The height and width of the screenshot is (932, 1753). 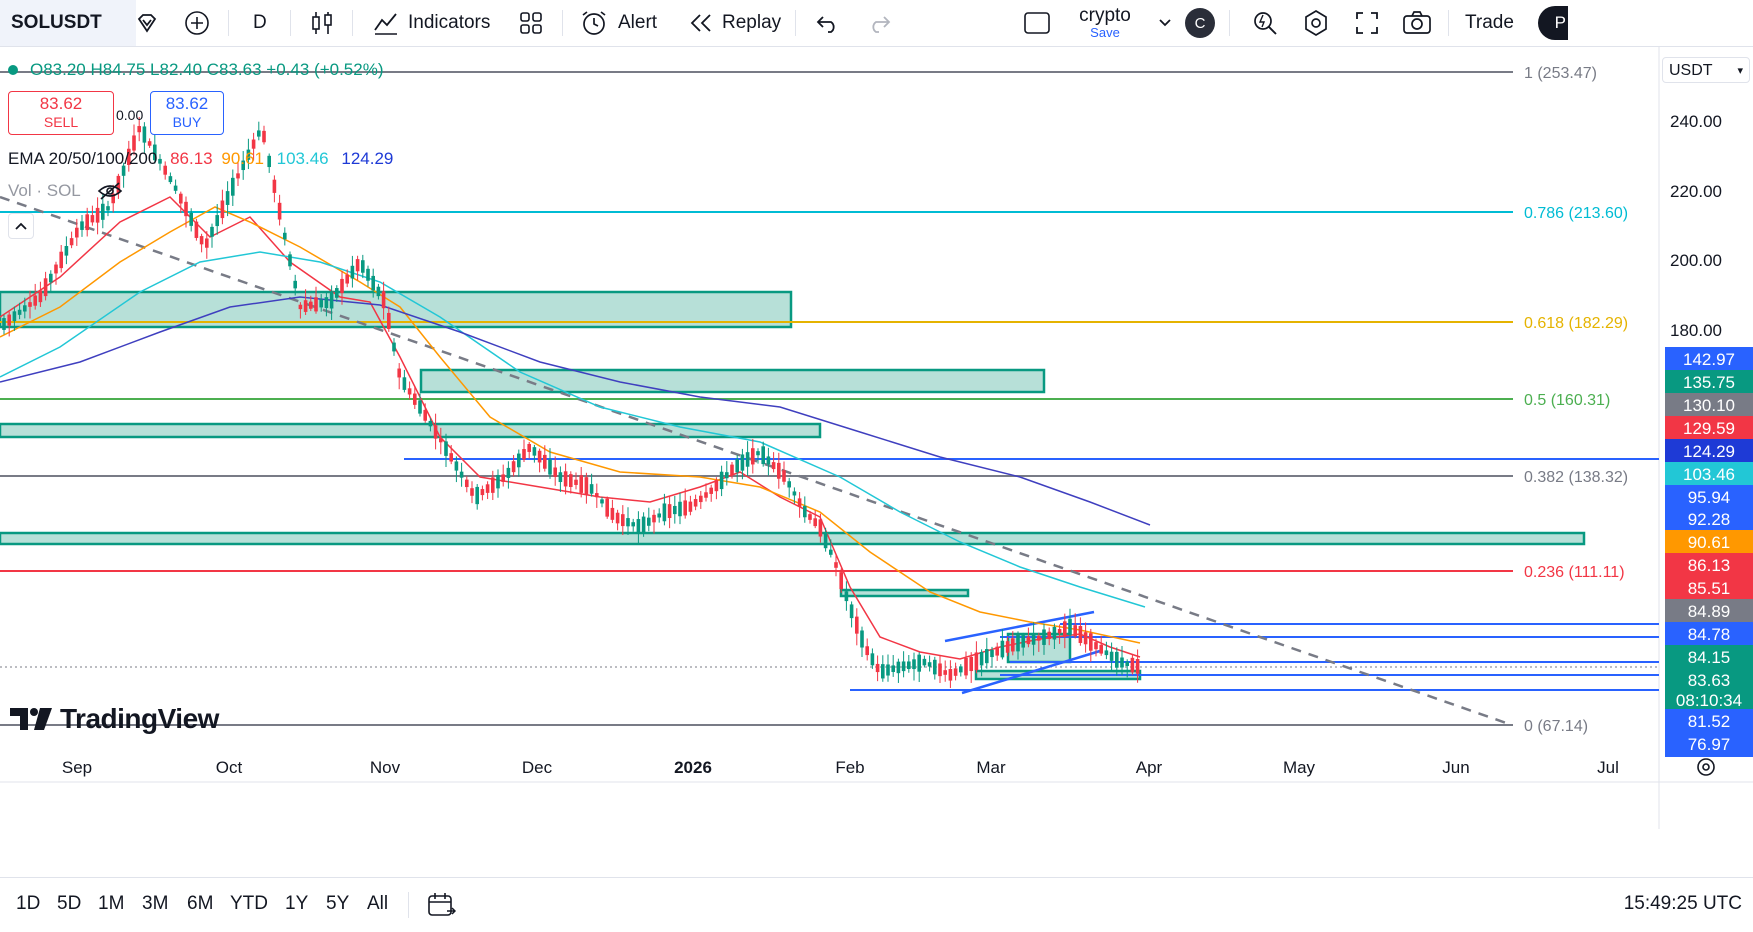 I want to click on range-all: All, so click(x=378, y=903).